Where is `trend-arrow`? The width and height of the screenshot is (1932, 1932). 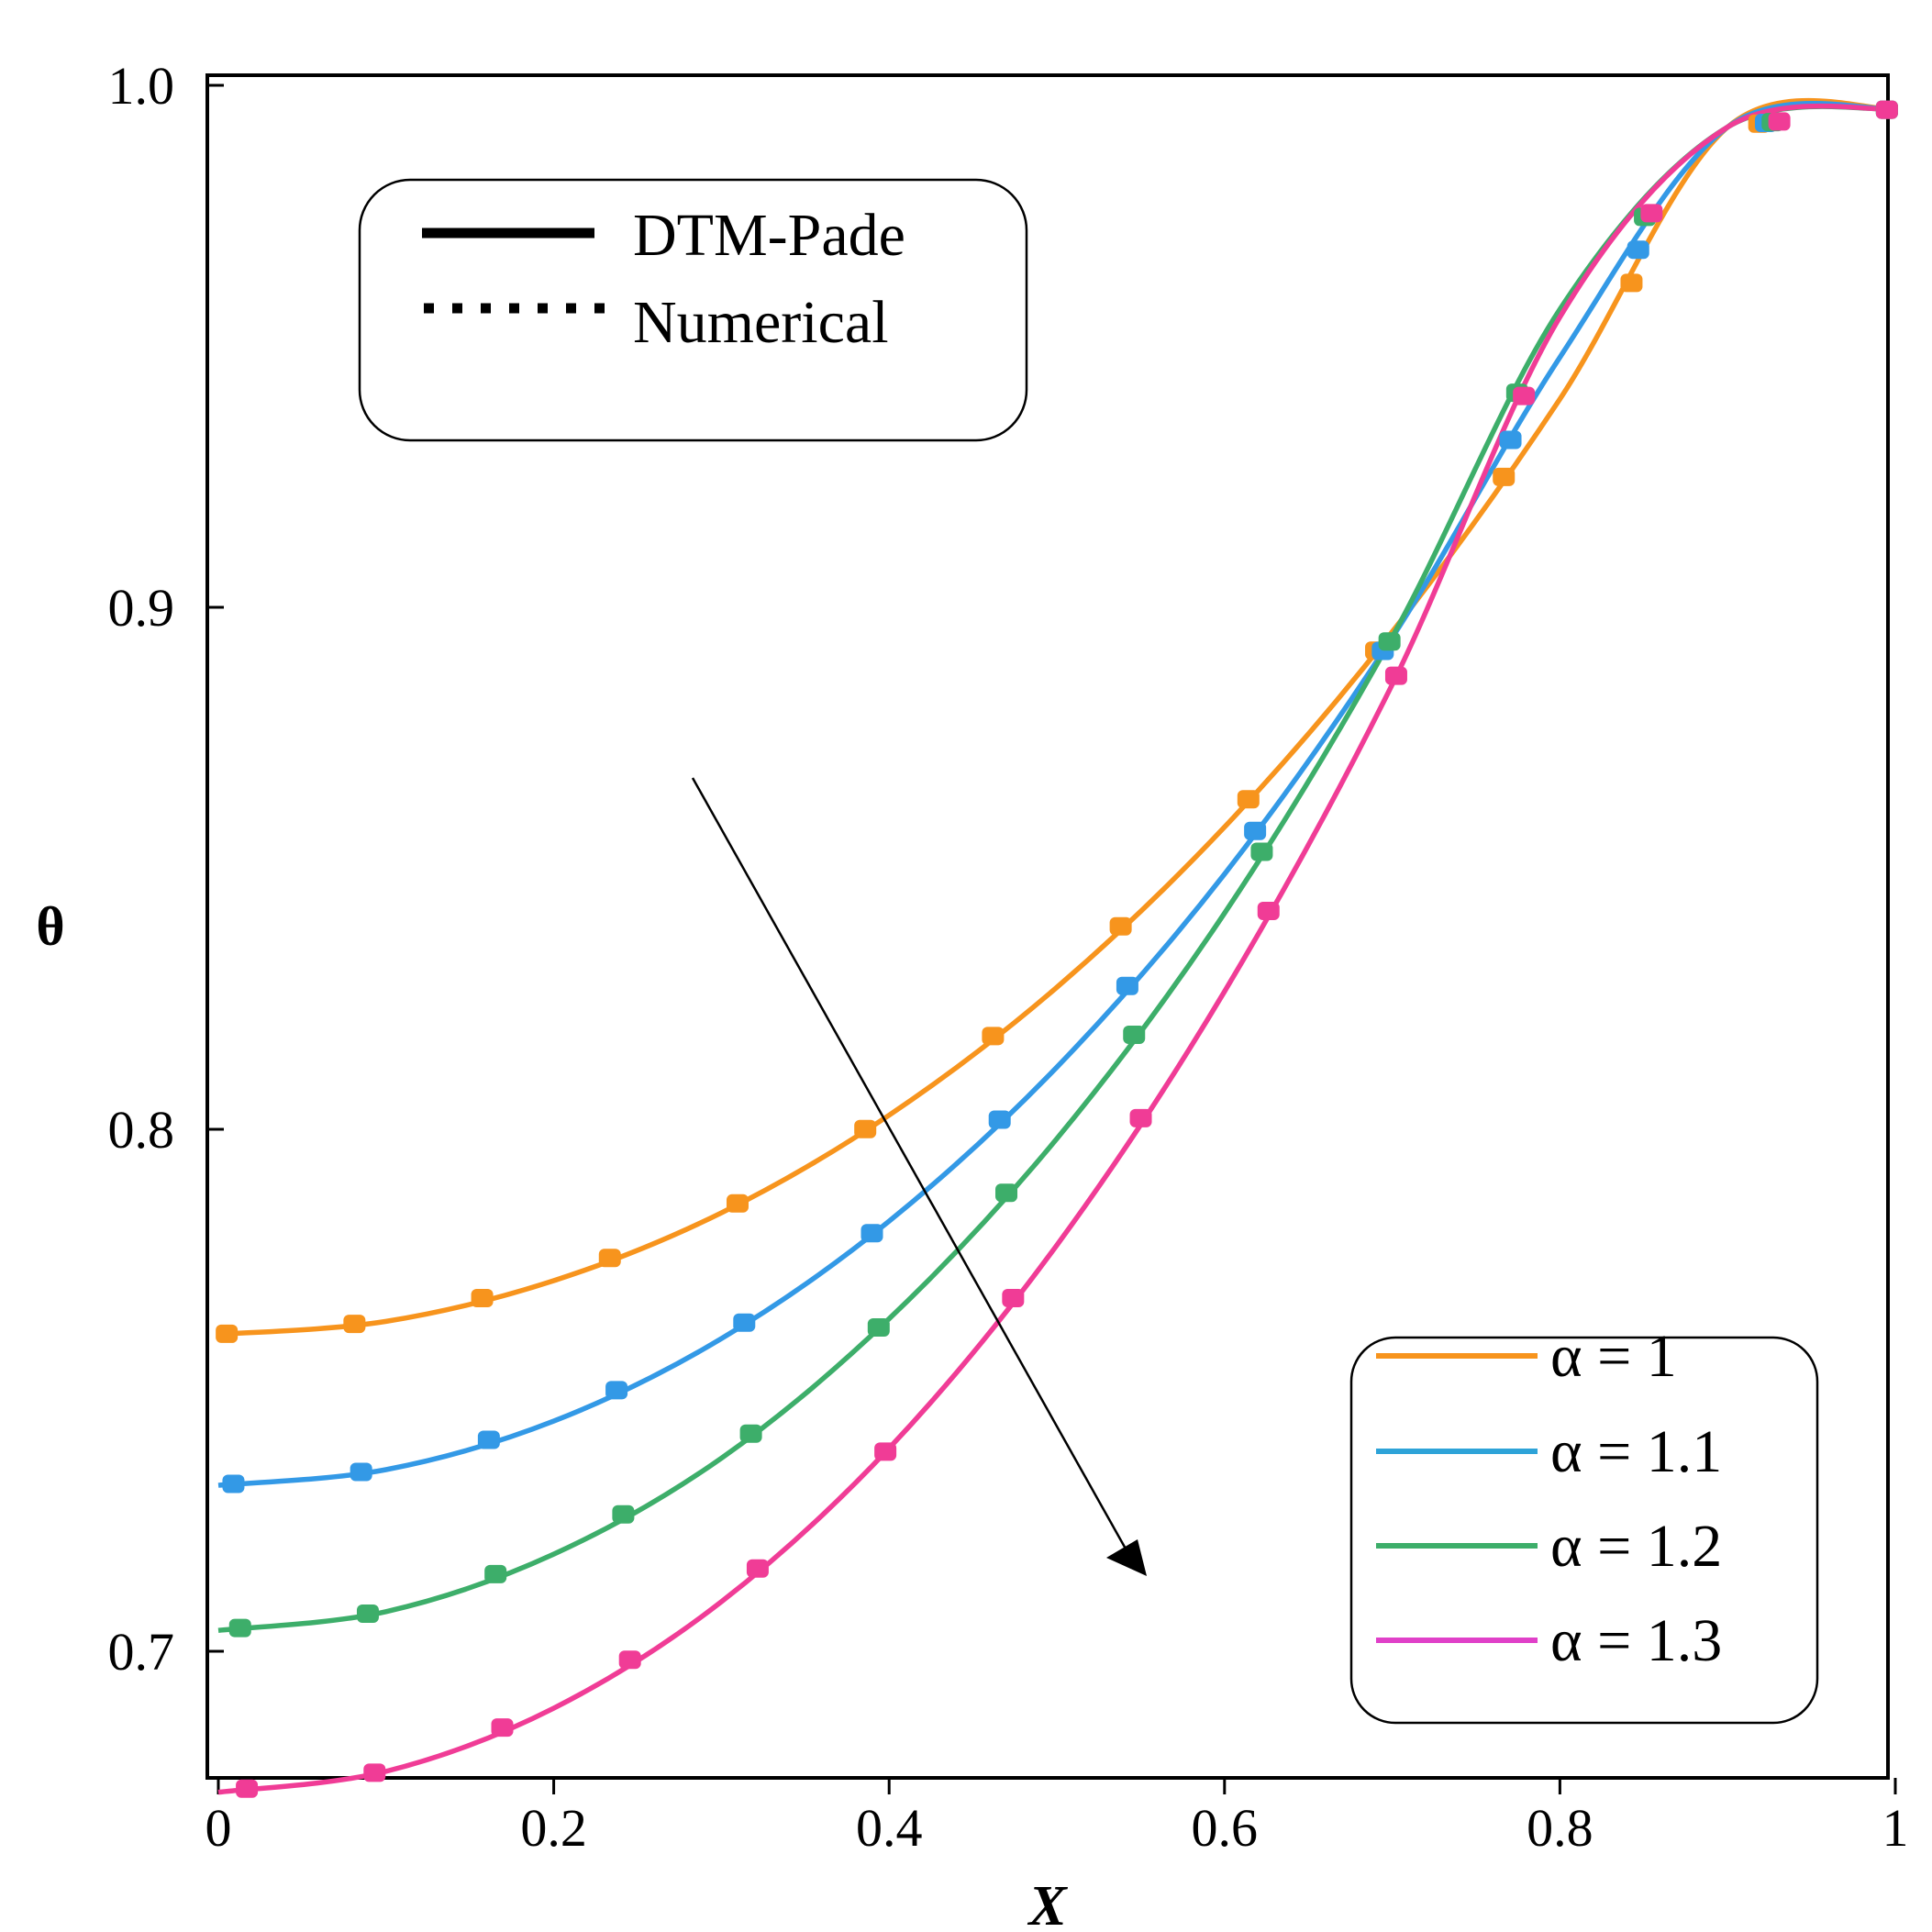
trend-arrow is located at coordinates (919, 1176).